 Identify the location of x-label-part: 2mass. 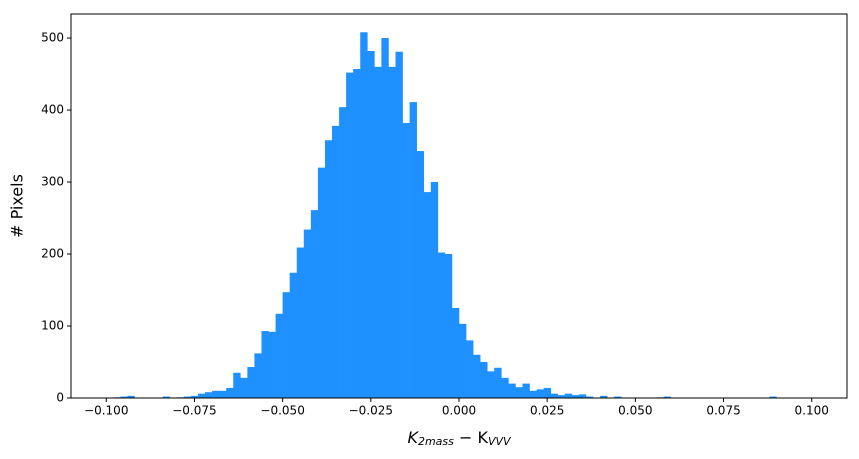
(436, 441).